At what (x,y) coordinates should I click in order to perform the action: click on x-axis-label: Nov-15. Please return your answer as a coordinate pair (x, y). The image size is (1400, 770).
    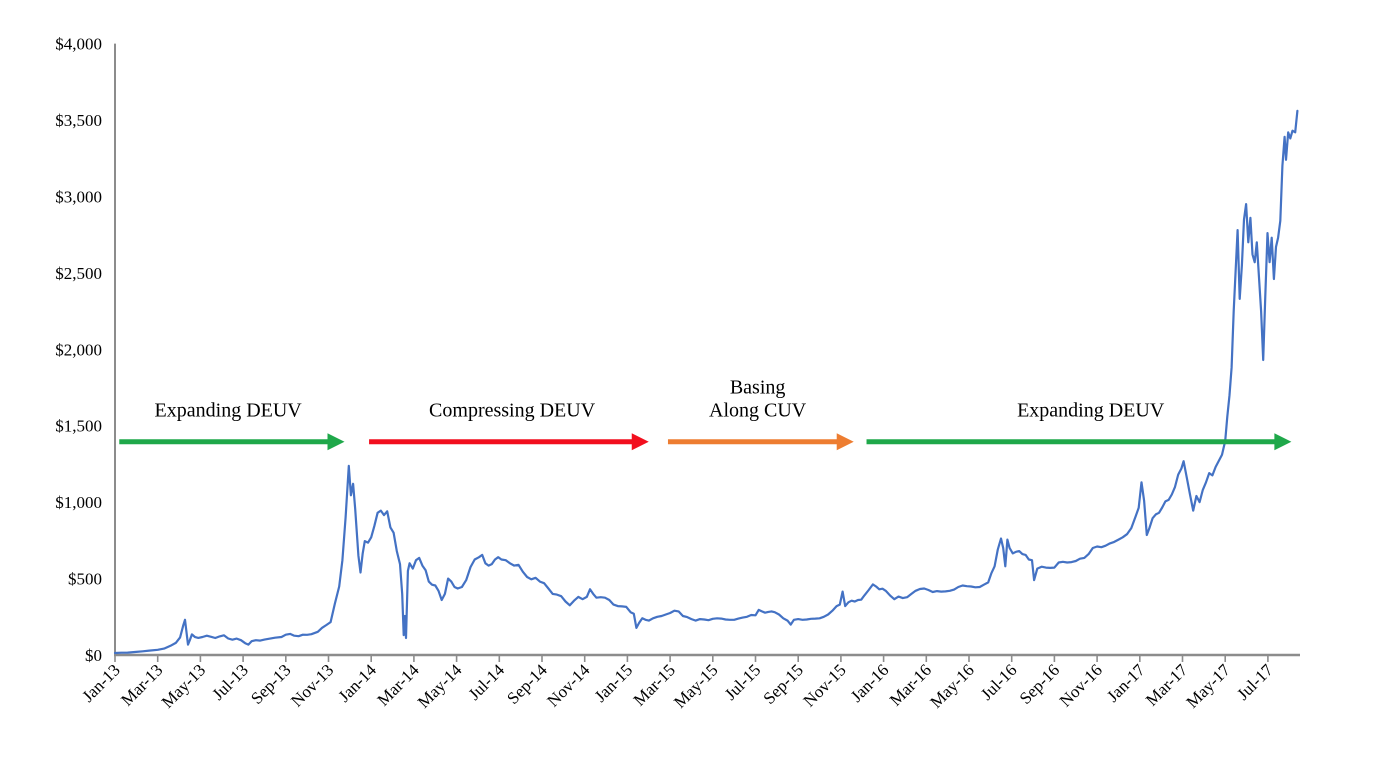
    Looking at the image, I should click on (825, 685).